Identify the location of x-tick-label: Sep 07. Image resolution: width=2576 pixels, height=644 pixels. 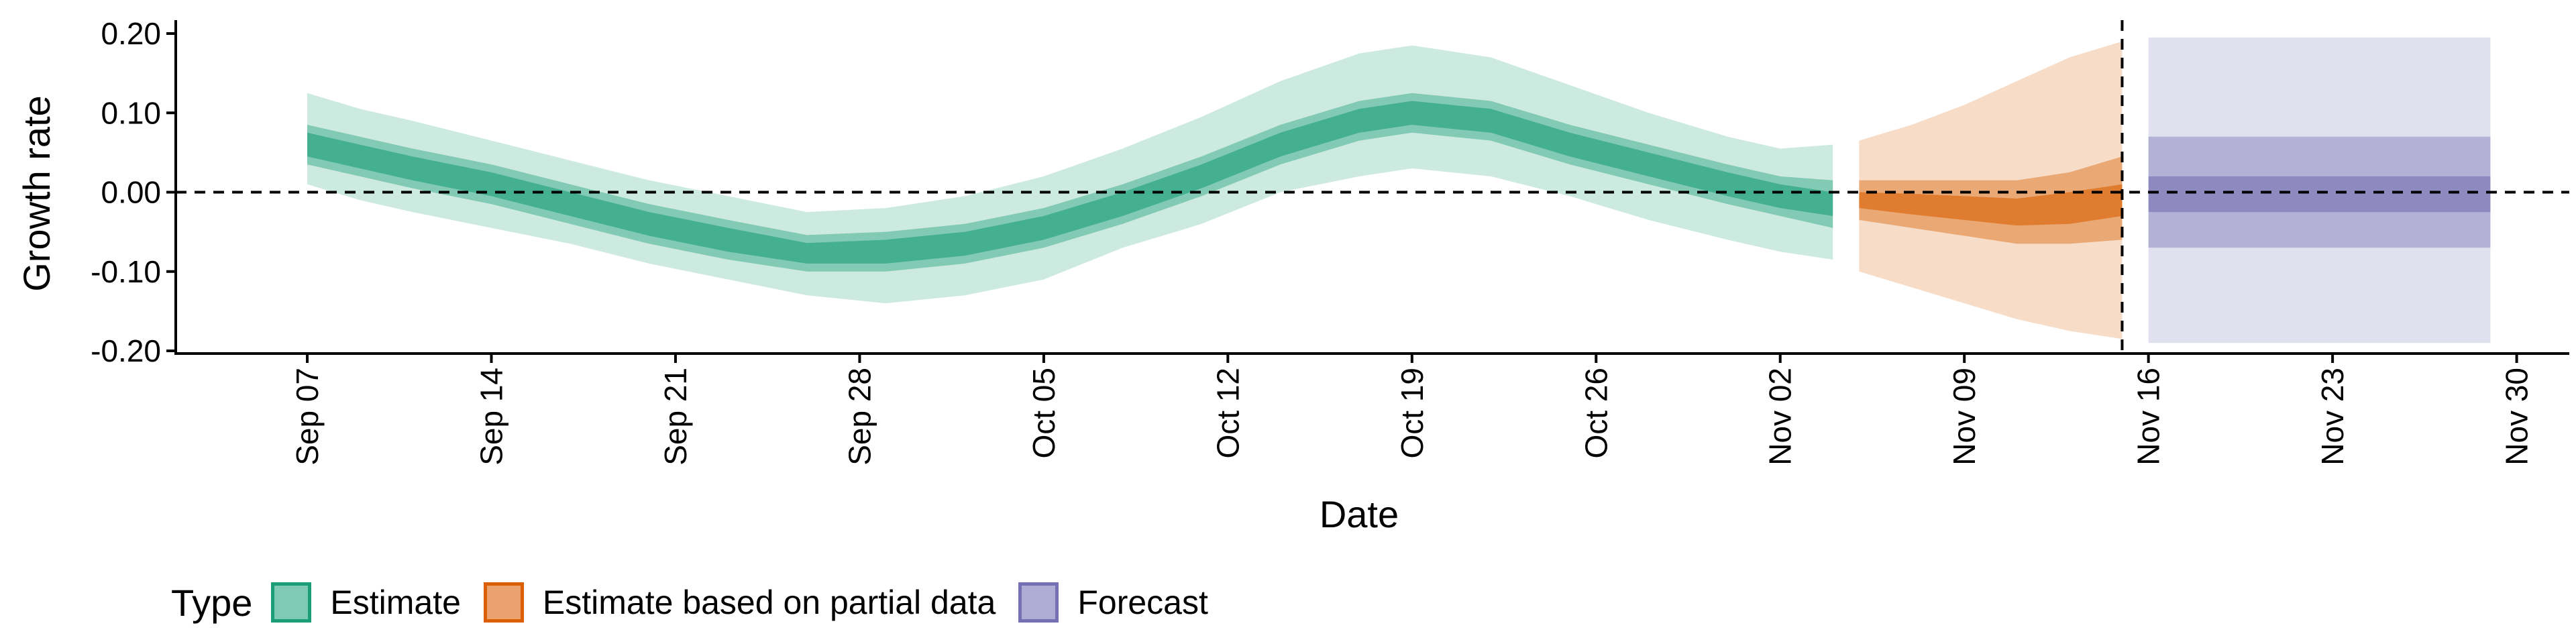
(307, 417).